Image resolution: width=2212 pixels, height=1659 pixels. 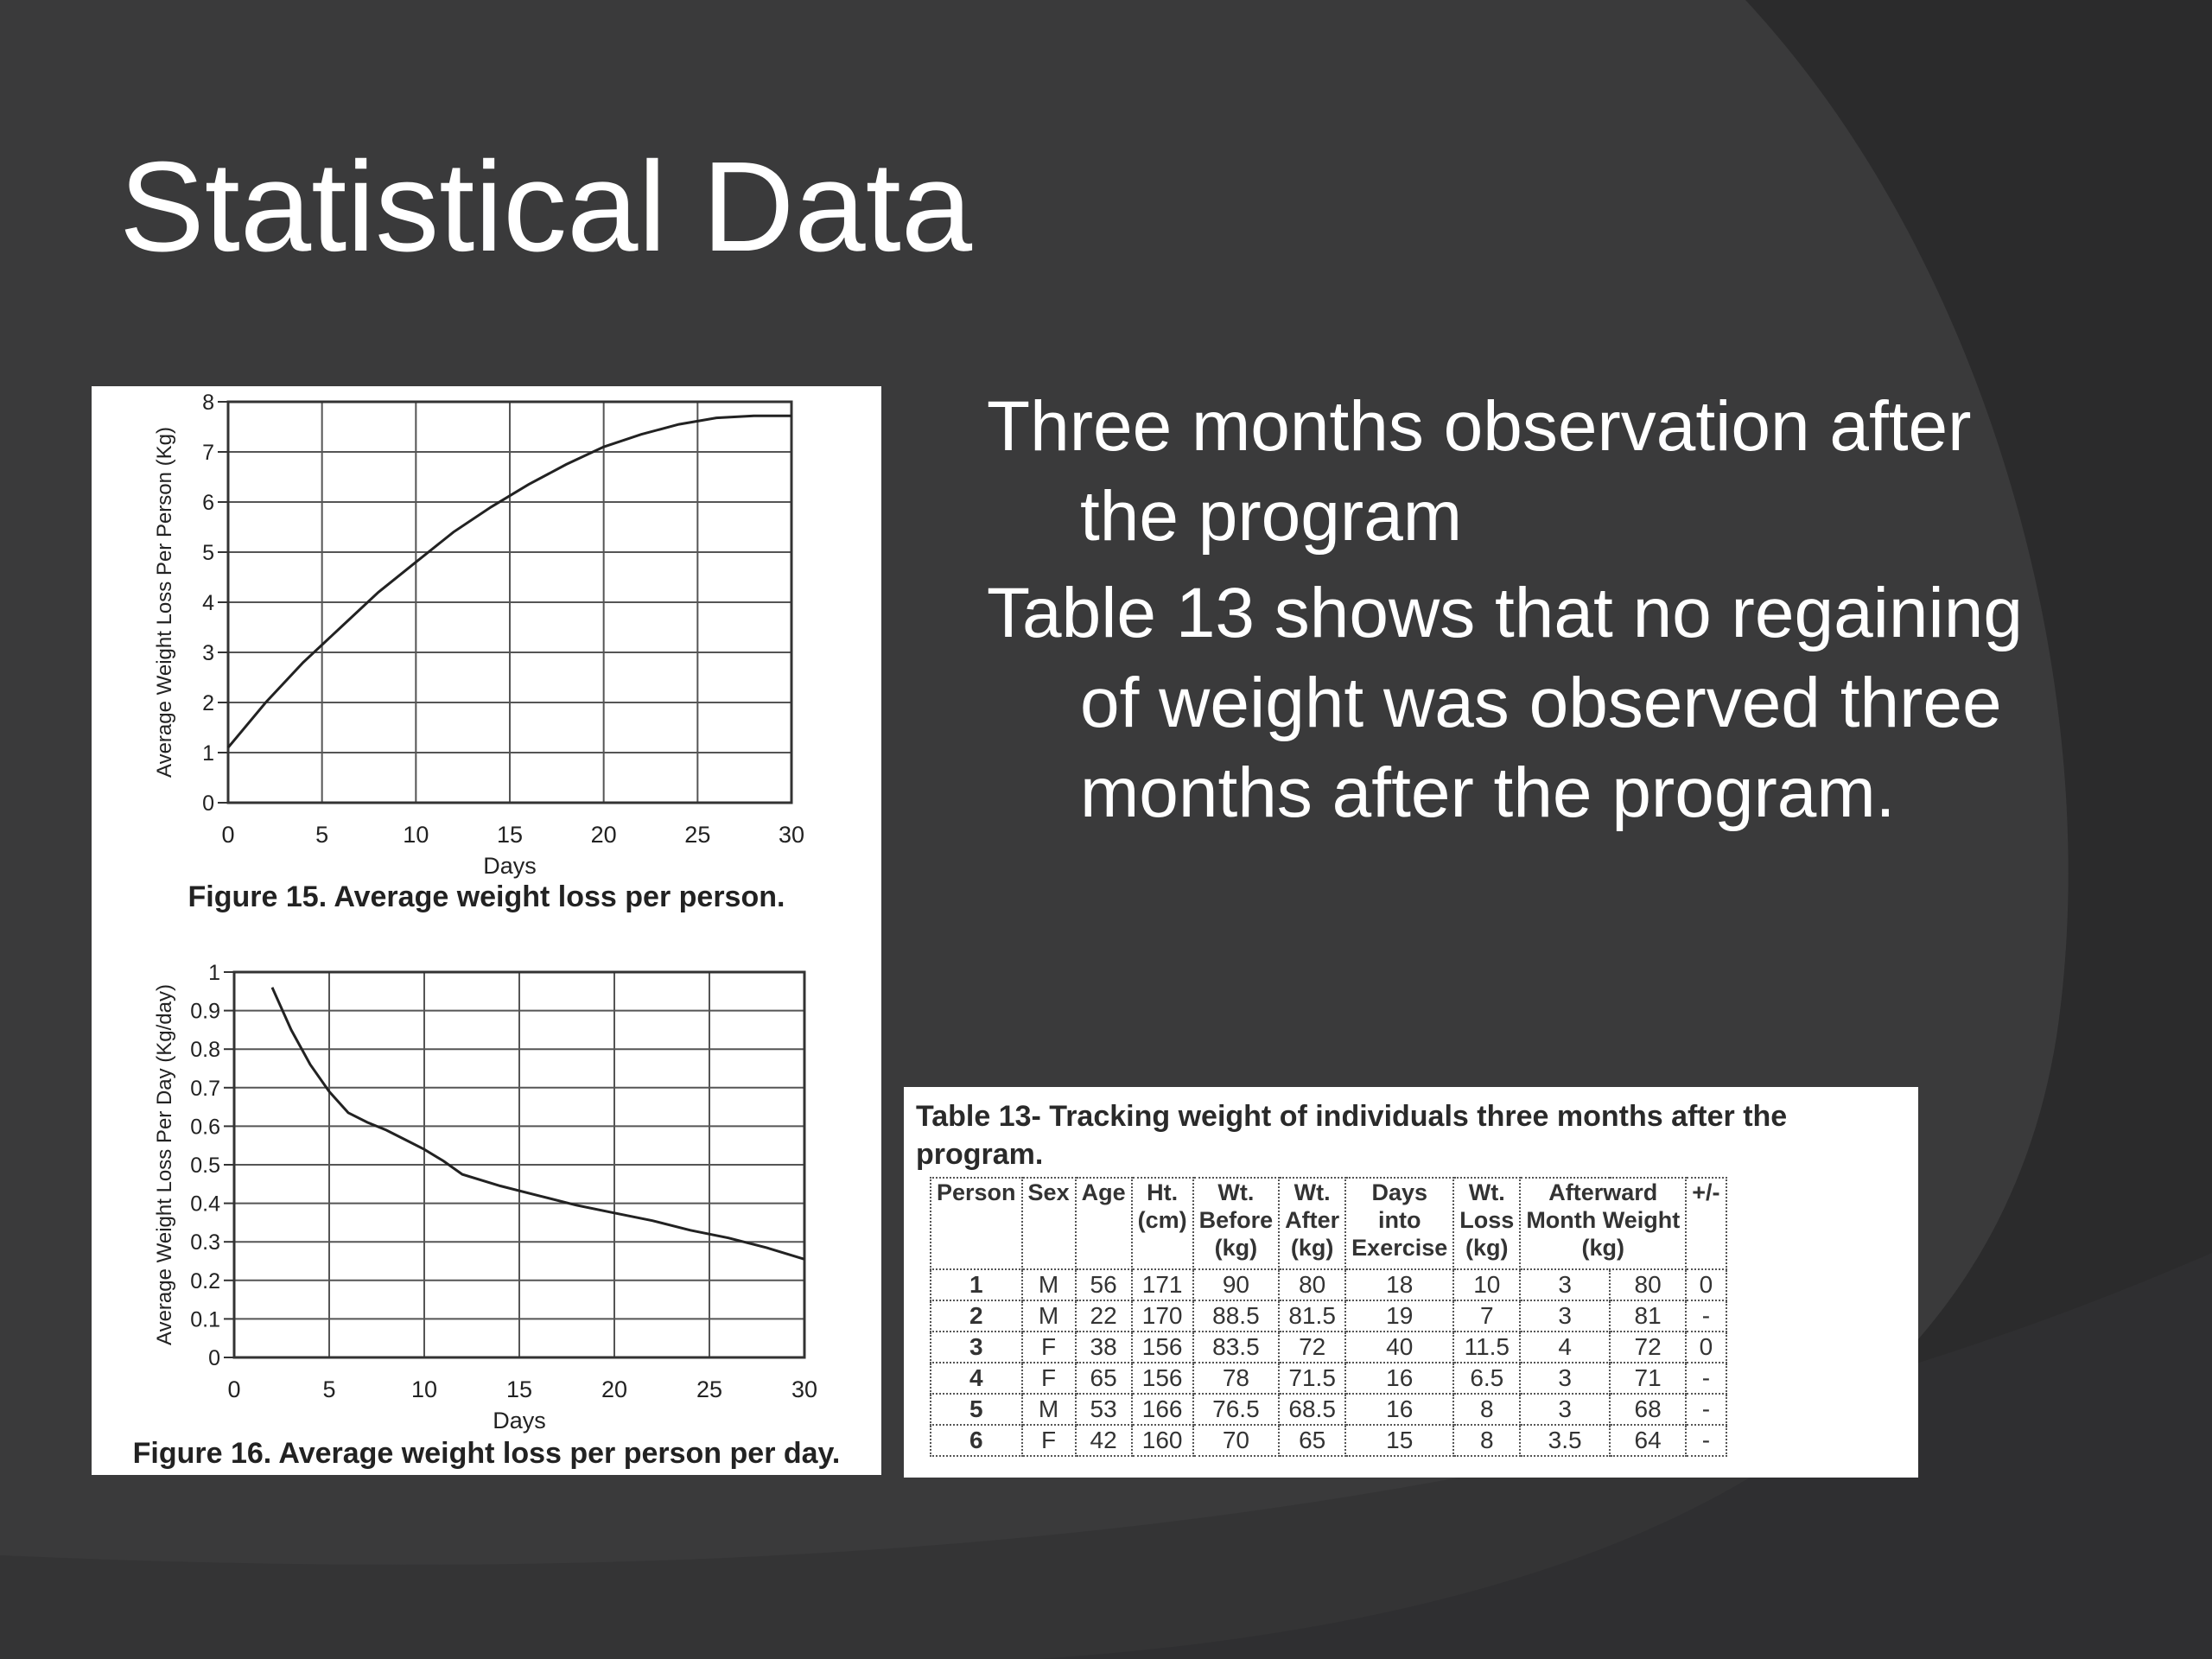 I want to click on table-cell: 166, so click(x=1162, y=1409).